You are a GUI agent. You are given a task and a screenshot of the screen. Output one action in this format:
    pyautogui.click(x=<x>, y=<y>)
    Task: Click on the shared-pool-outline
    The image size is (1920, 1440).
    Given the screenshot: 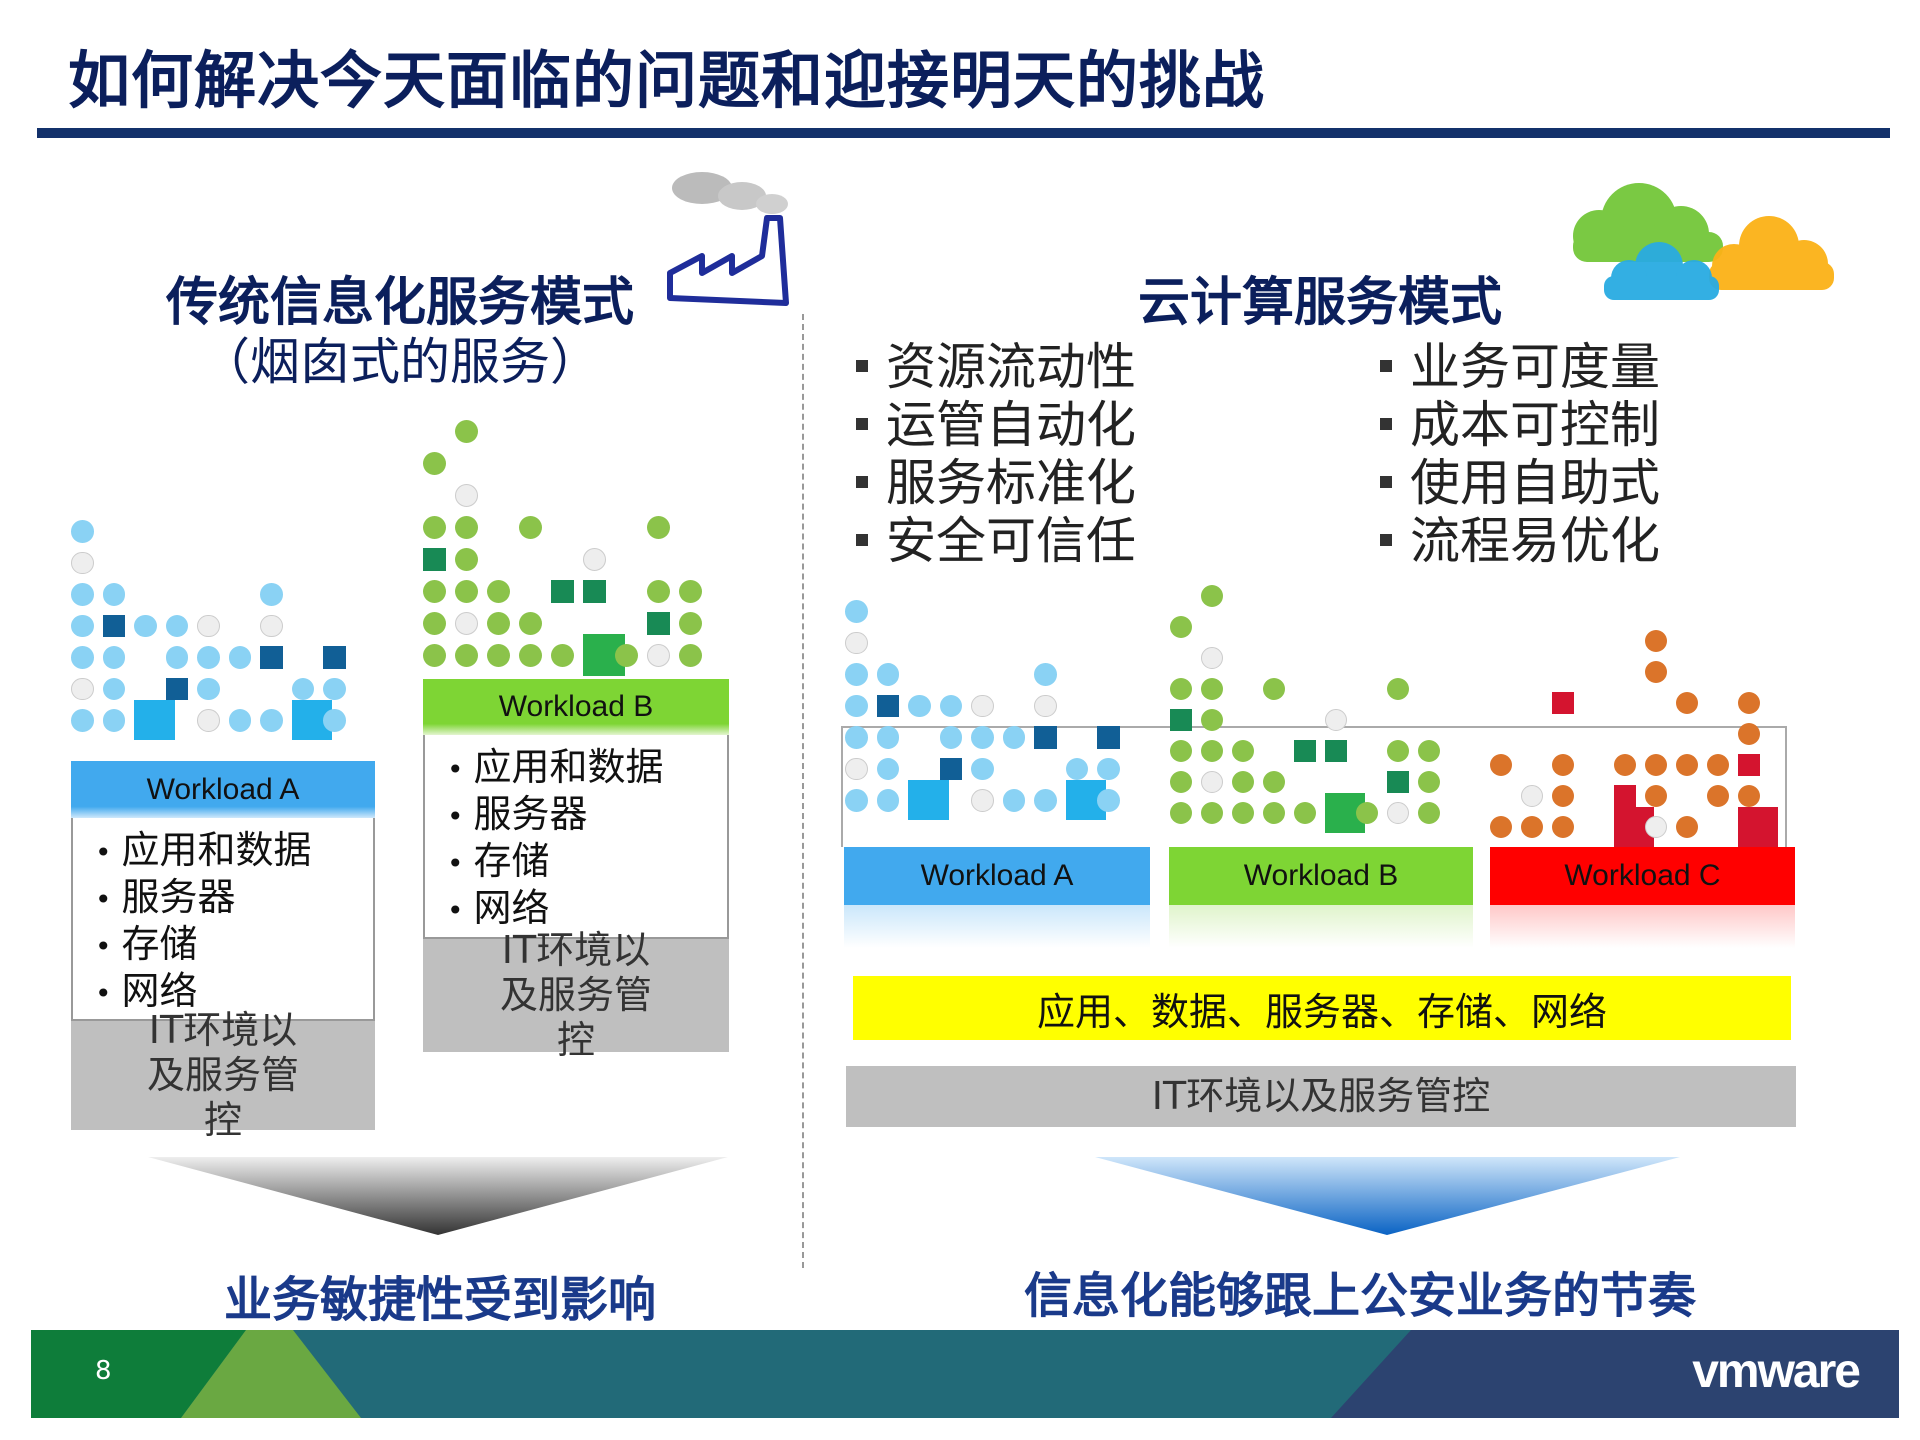 What is the action you would take?
    pyautogui.click(x=1314, y=786)
    